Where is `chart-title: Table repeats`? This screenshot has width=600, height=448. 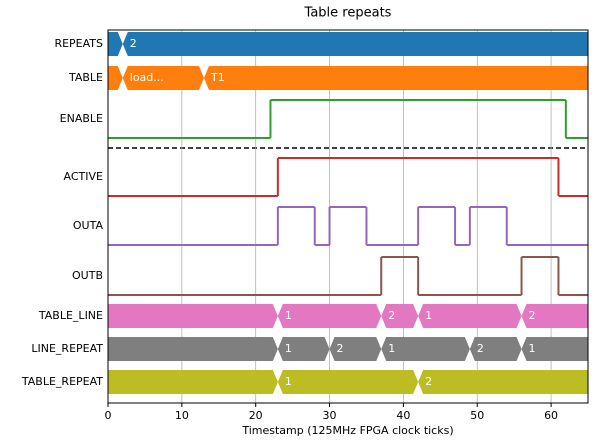
chart-title: Table repeats is located at coordinates (348, 13).